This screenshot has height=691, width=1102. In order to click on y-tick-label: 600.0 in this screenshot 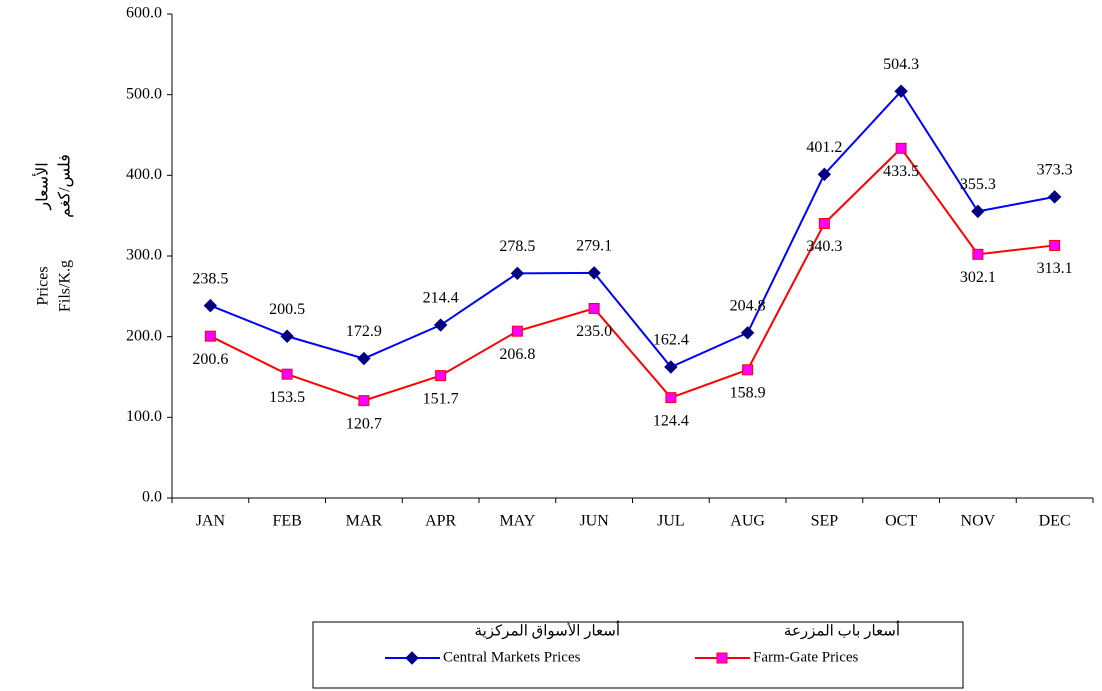, I will do `click(144, 13)`.